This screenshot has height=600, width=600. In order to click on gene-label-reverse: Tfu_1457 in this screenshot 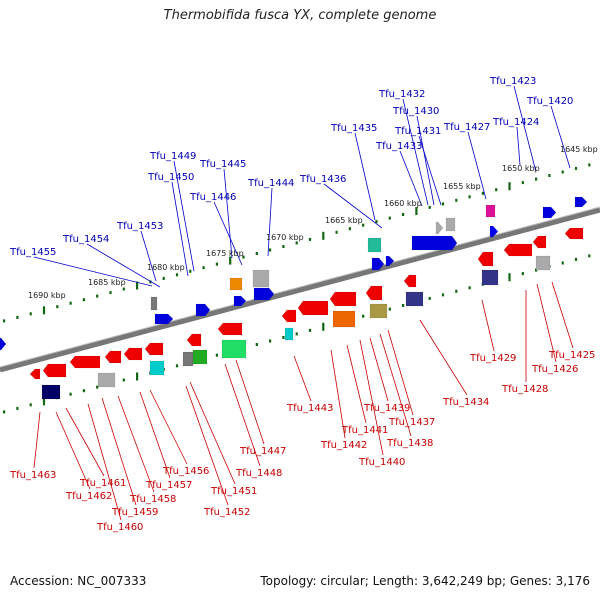, I will do `click(168, 485)`.